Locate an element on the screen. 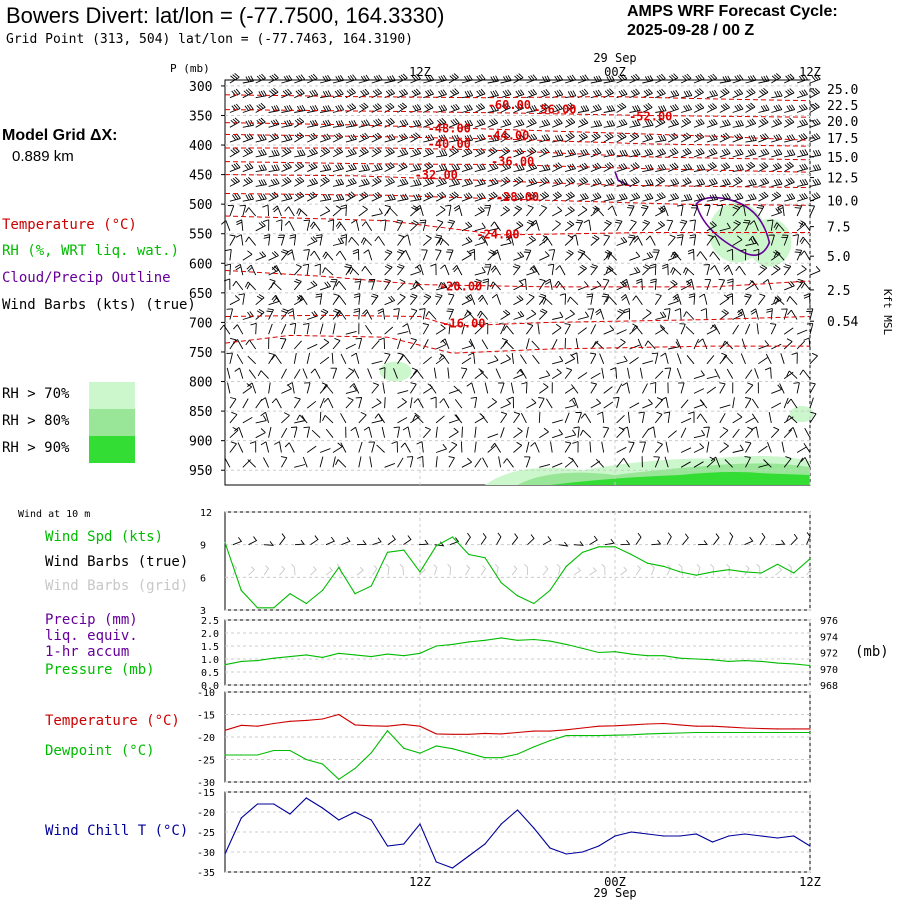 This screenshot has height=900, width=900. temperature-contour-label: -52.00 is located at coordinates (650, 117).